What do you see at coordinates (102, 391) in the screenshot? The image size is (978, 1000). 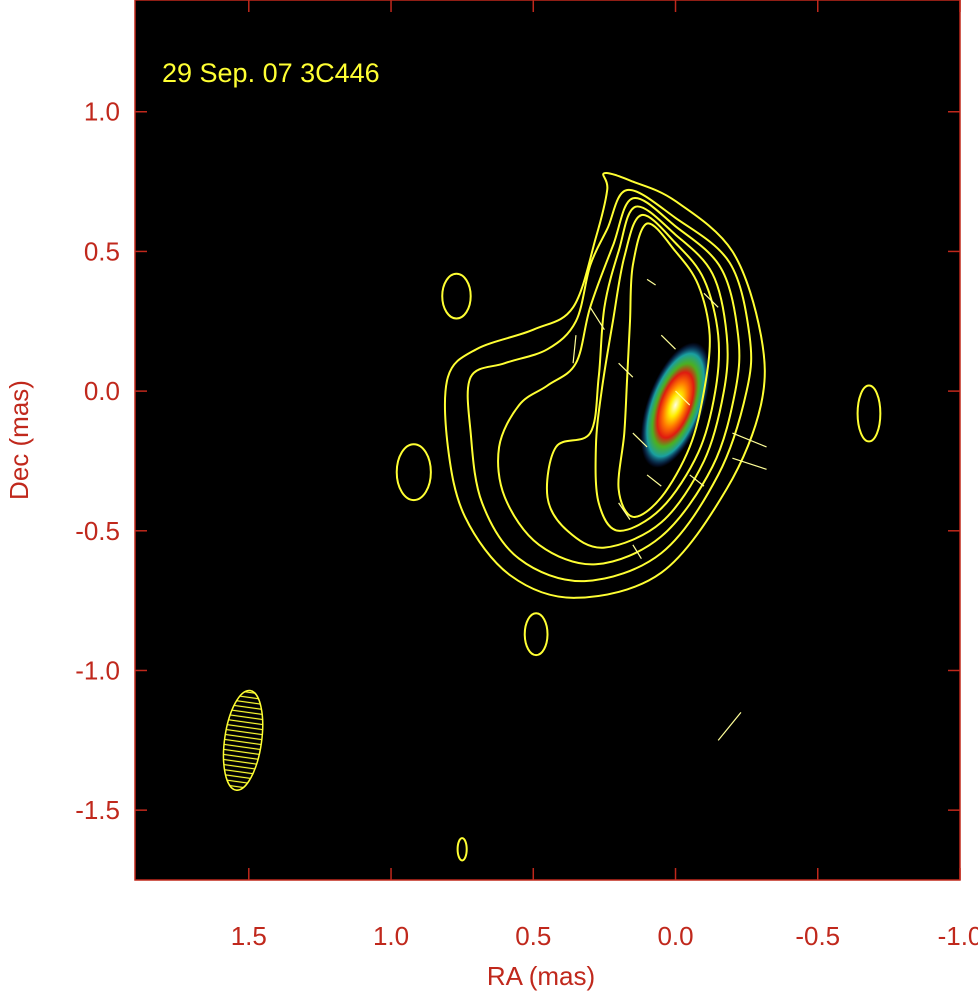 I see `y-tick-label: 0.0` at bounding box center [102, 391].